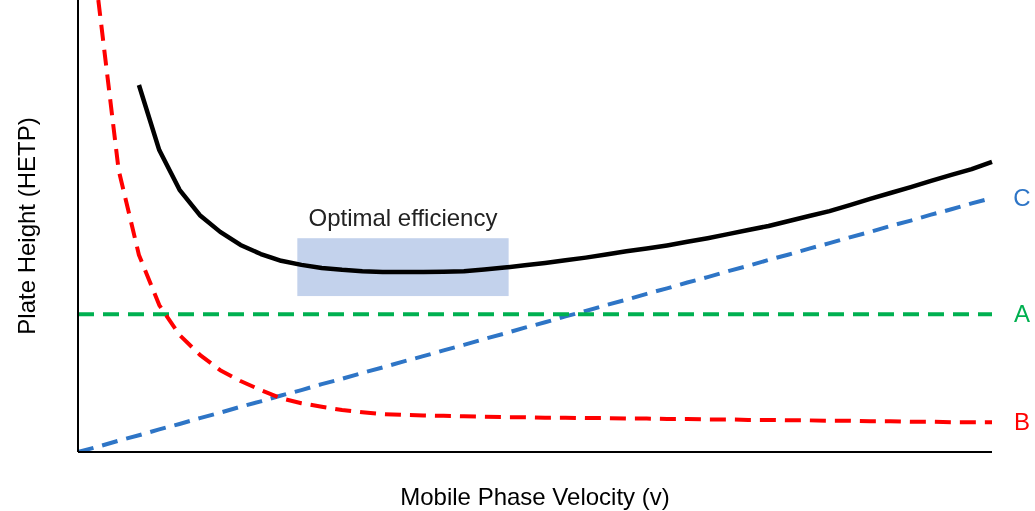 The width and height of the screenshot is (1035, 511). I want to click on x-axis-title: Mobile Phase Velocity (v), so click(535, 496).